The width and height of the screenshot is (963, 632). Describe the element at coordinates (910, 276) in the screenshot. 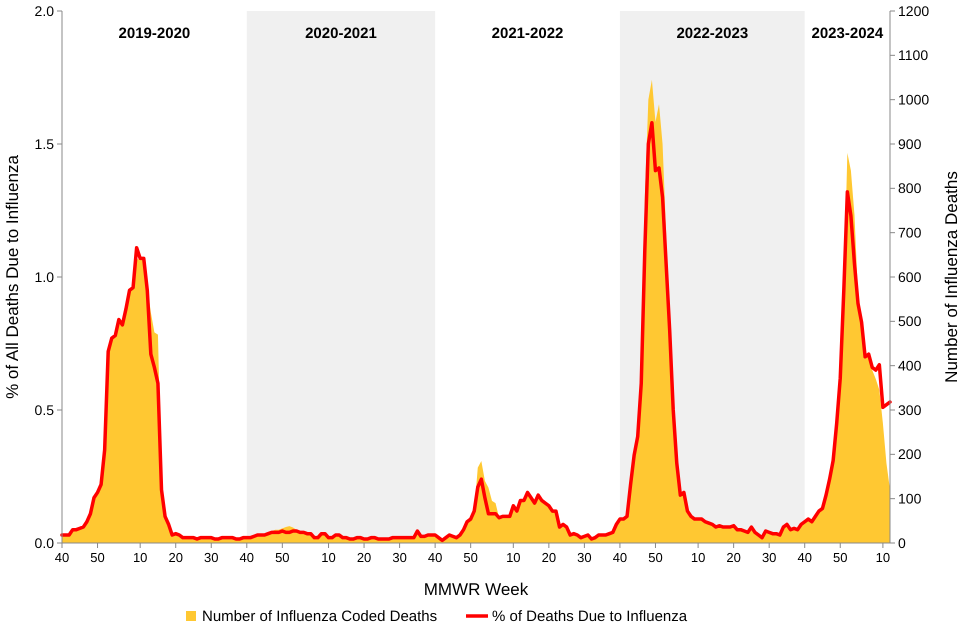

I see `y2-tick-label: 600` at that location.